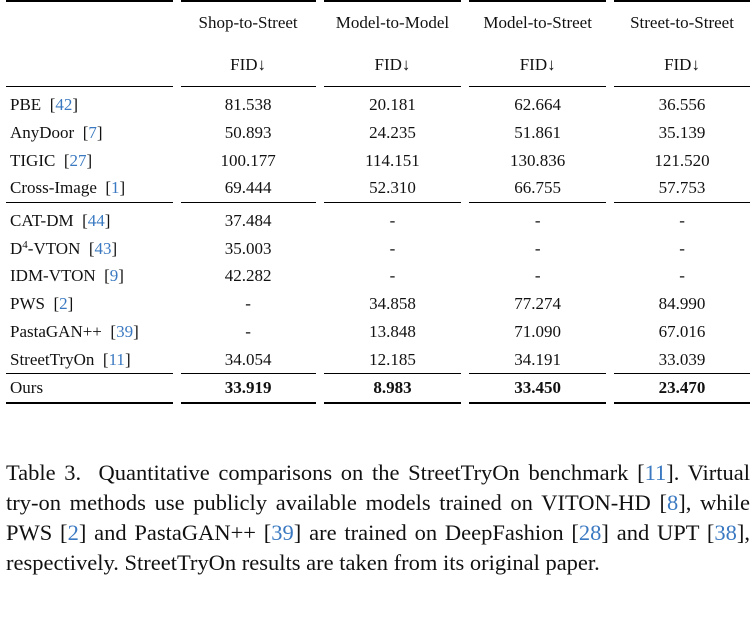 Image resolution: width=756 pixels, height=629 pixels. I want to click on value-cell: 34.858, so click(392, 304).